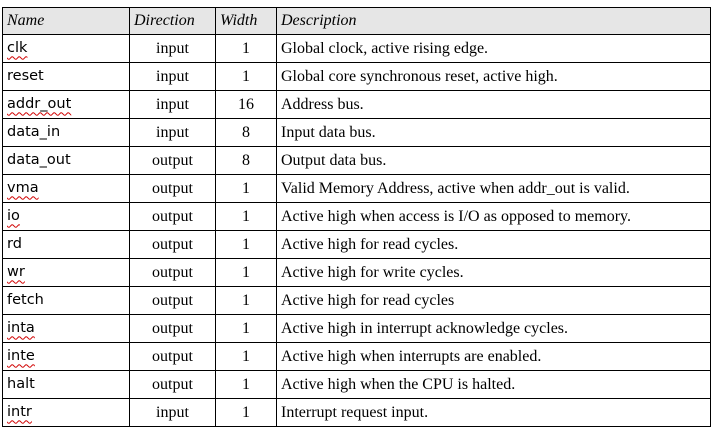 This screenshot has width=715, height=430. I want to click on table-row: wr output 1 Active high for write cycles., so click(356, 272).